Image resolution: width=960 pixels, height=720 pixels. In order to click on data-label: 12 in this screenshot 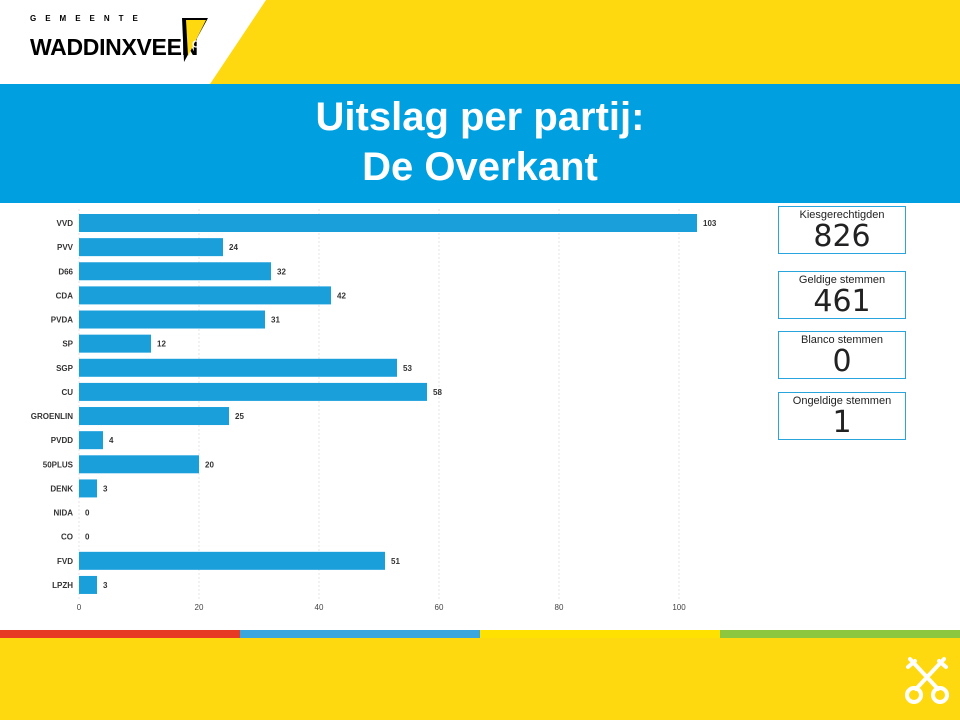, I will do `click(161, 344)`.